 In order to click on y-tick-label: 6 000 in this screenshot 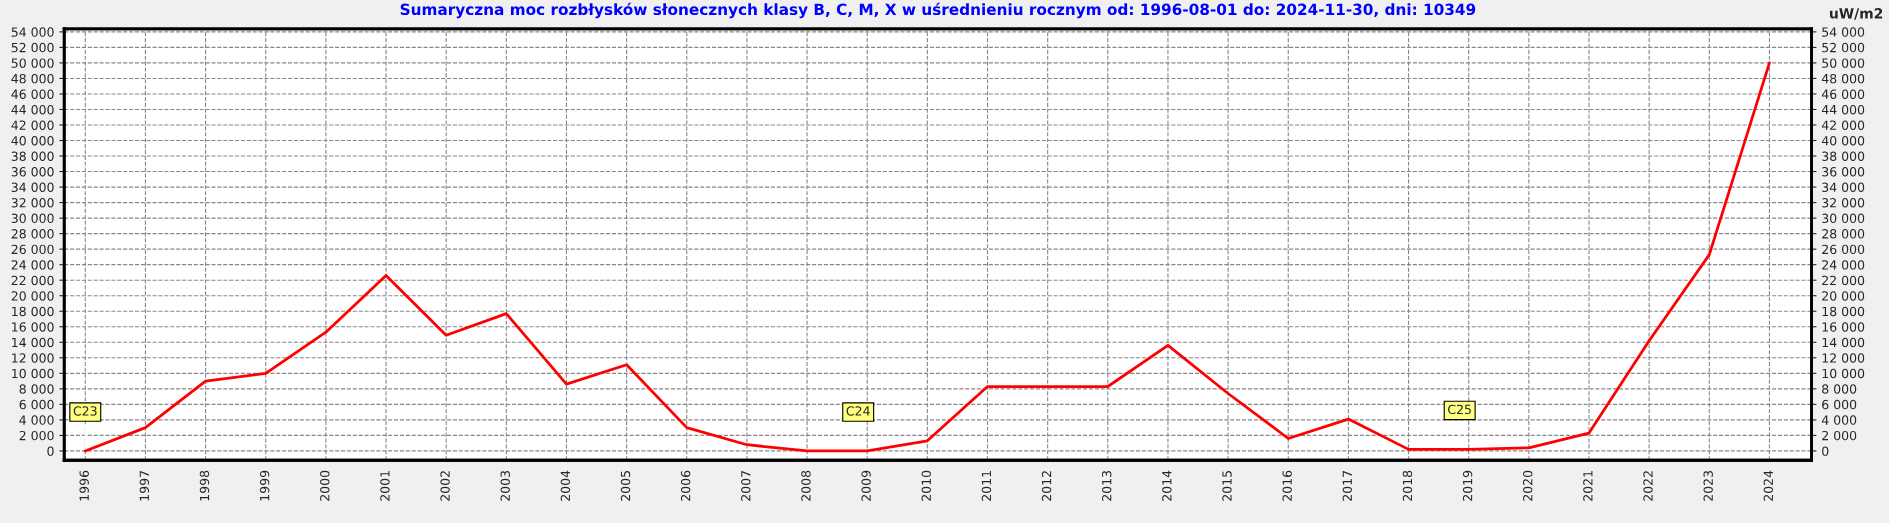, I will do `click(36, 404)`.